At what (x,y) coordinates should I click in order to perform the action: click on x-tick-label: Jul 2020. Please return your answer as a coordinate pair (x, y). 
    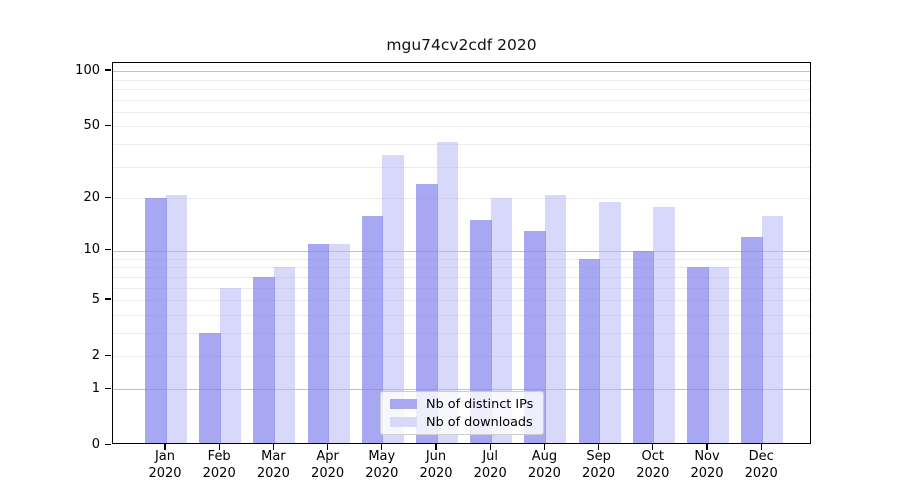
    Looking at the image, I should click on (490, 465).